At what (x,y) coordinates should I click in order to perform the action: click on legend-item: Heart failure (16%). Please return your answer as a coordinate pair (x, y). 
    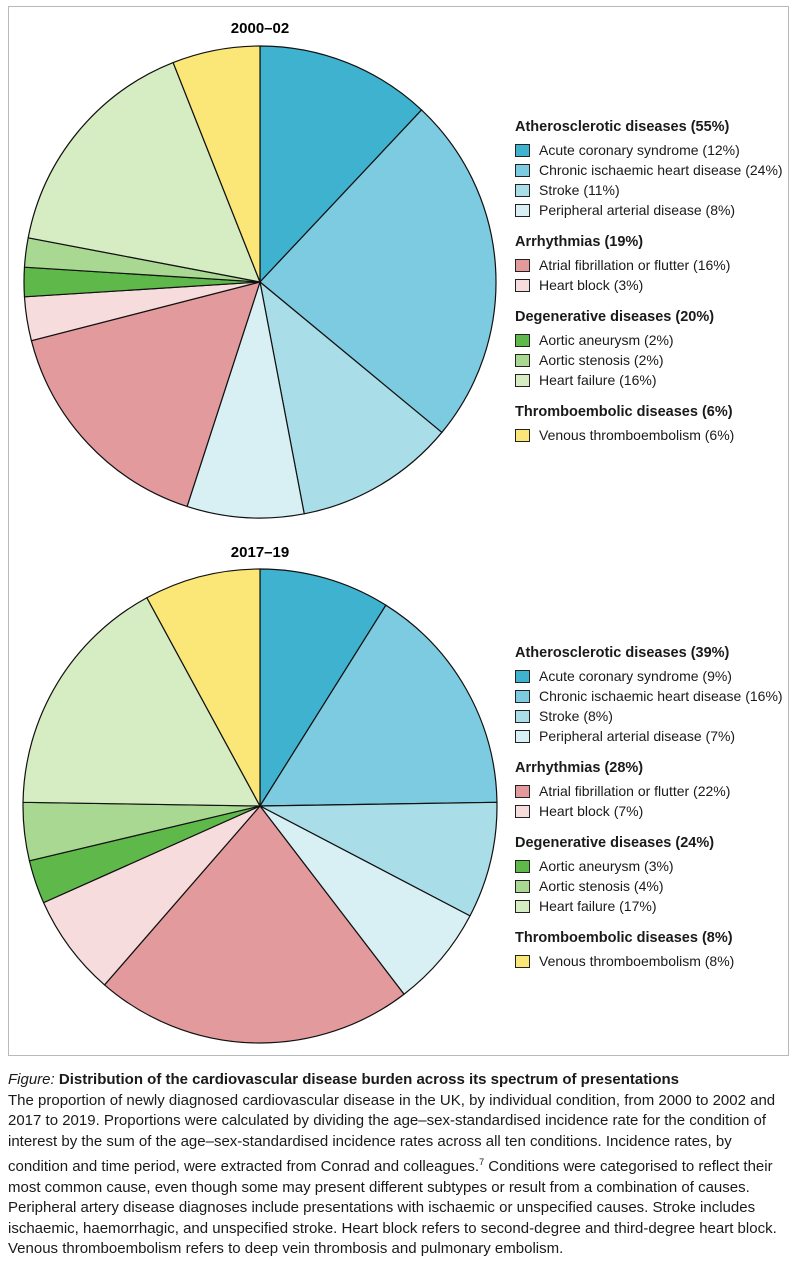
    Looking at the image, I should click on (655, 380).